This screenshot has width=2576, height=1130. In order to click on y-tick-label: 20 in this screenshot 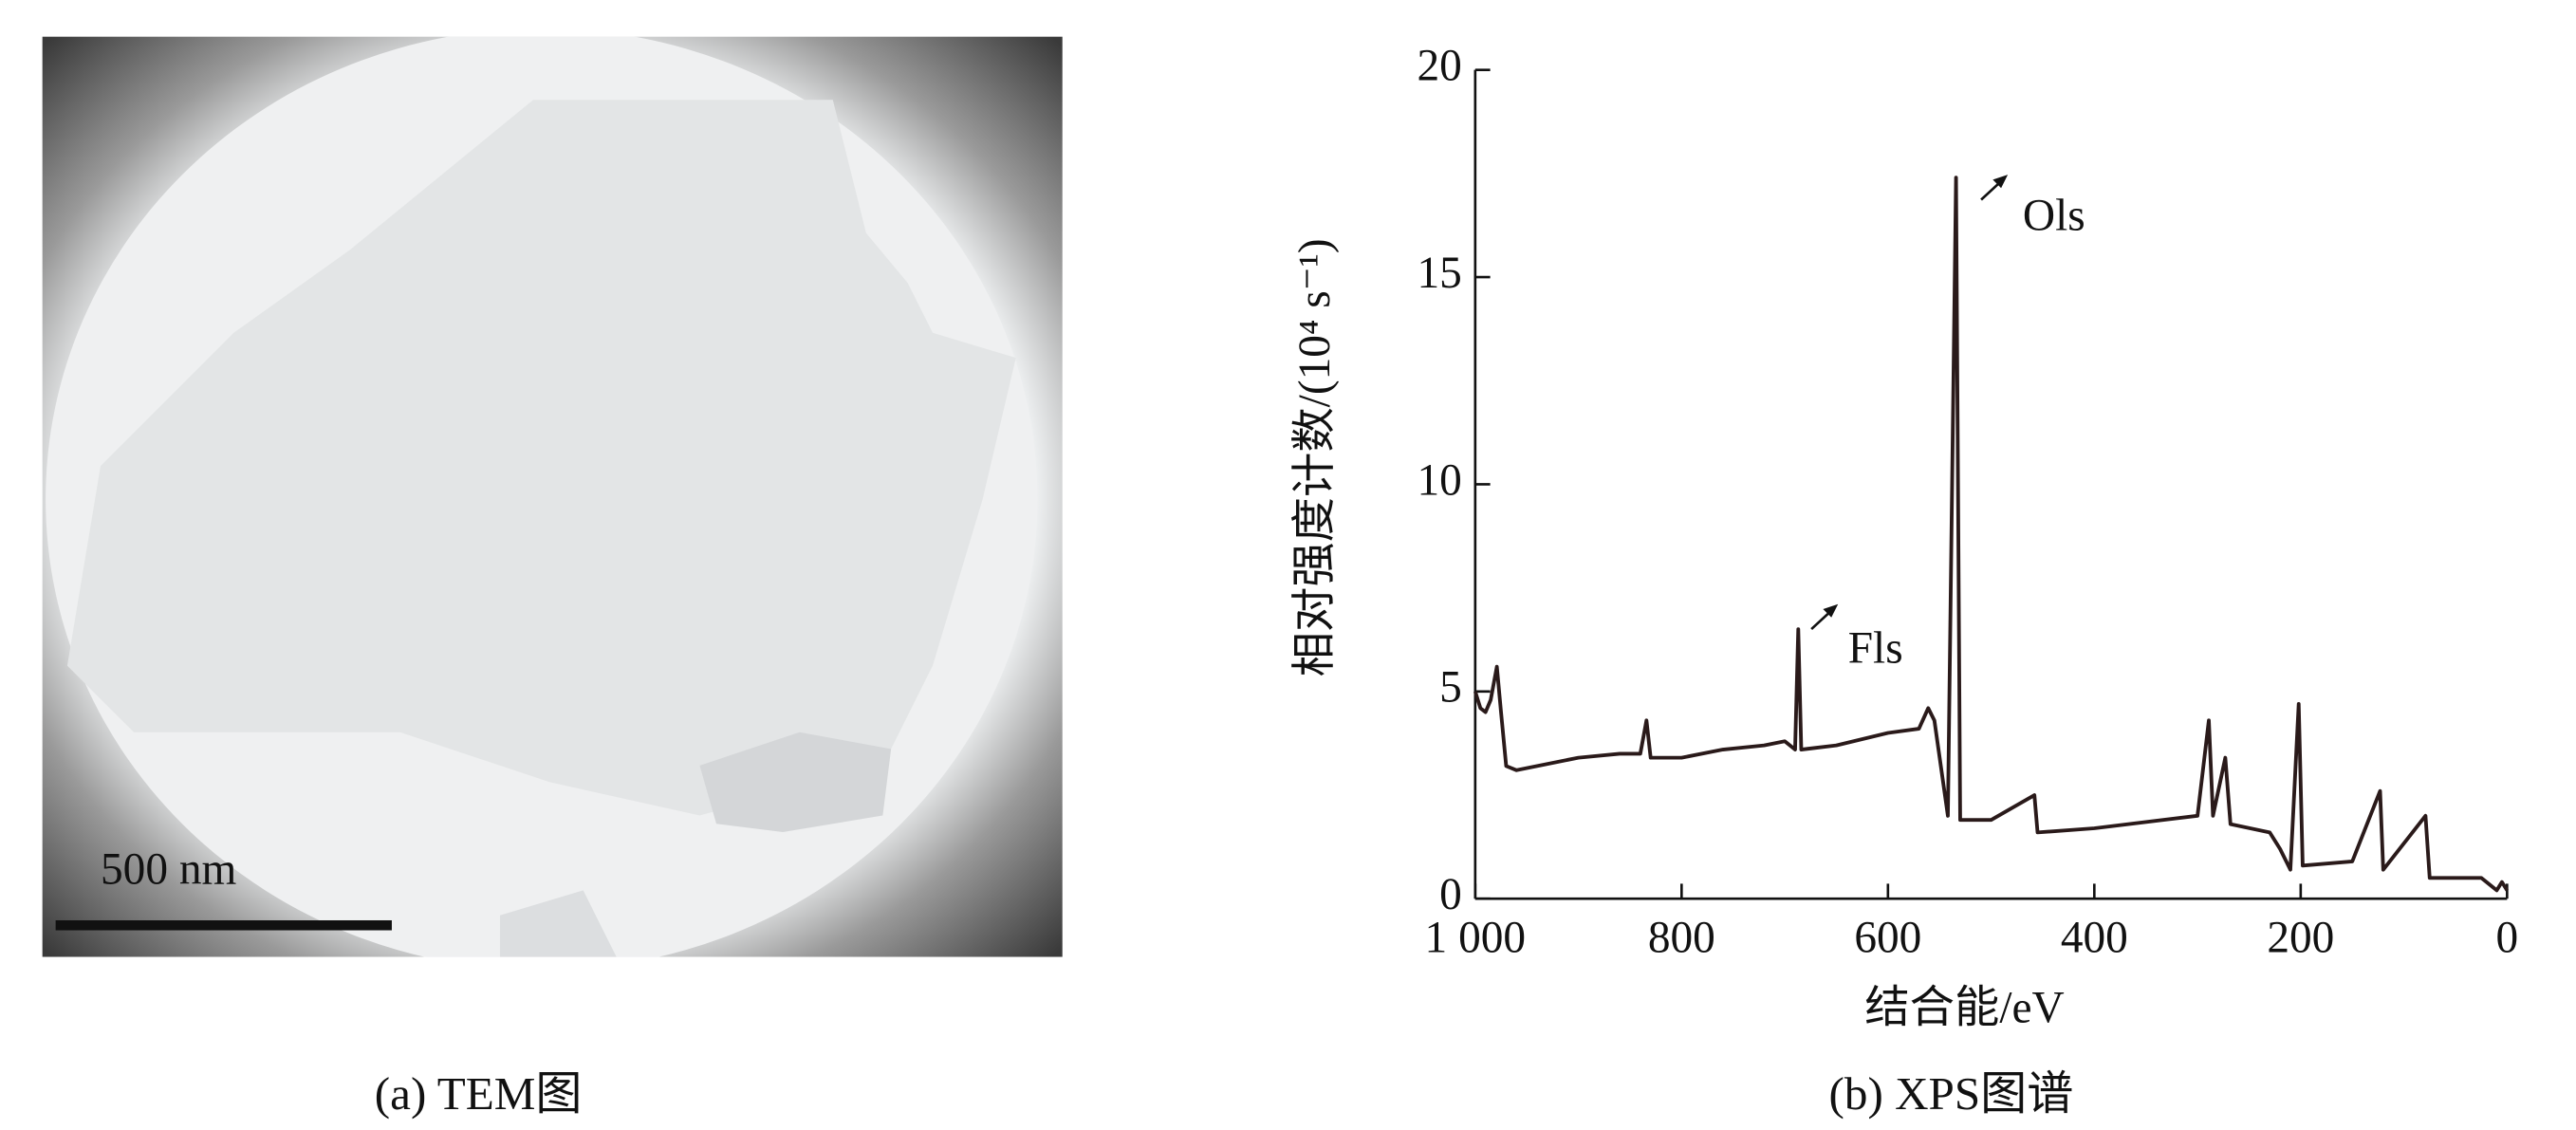, I will do `click(1439, 67)`.